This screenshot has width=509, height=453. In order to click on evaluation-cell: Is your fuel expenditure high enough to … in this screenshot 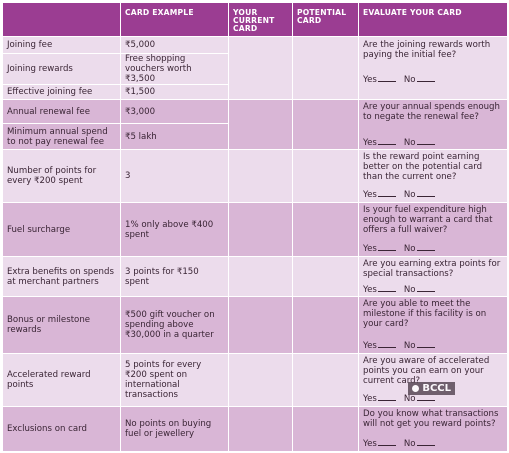, I will do `click(433, 229)`.